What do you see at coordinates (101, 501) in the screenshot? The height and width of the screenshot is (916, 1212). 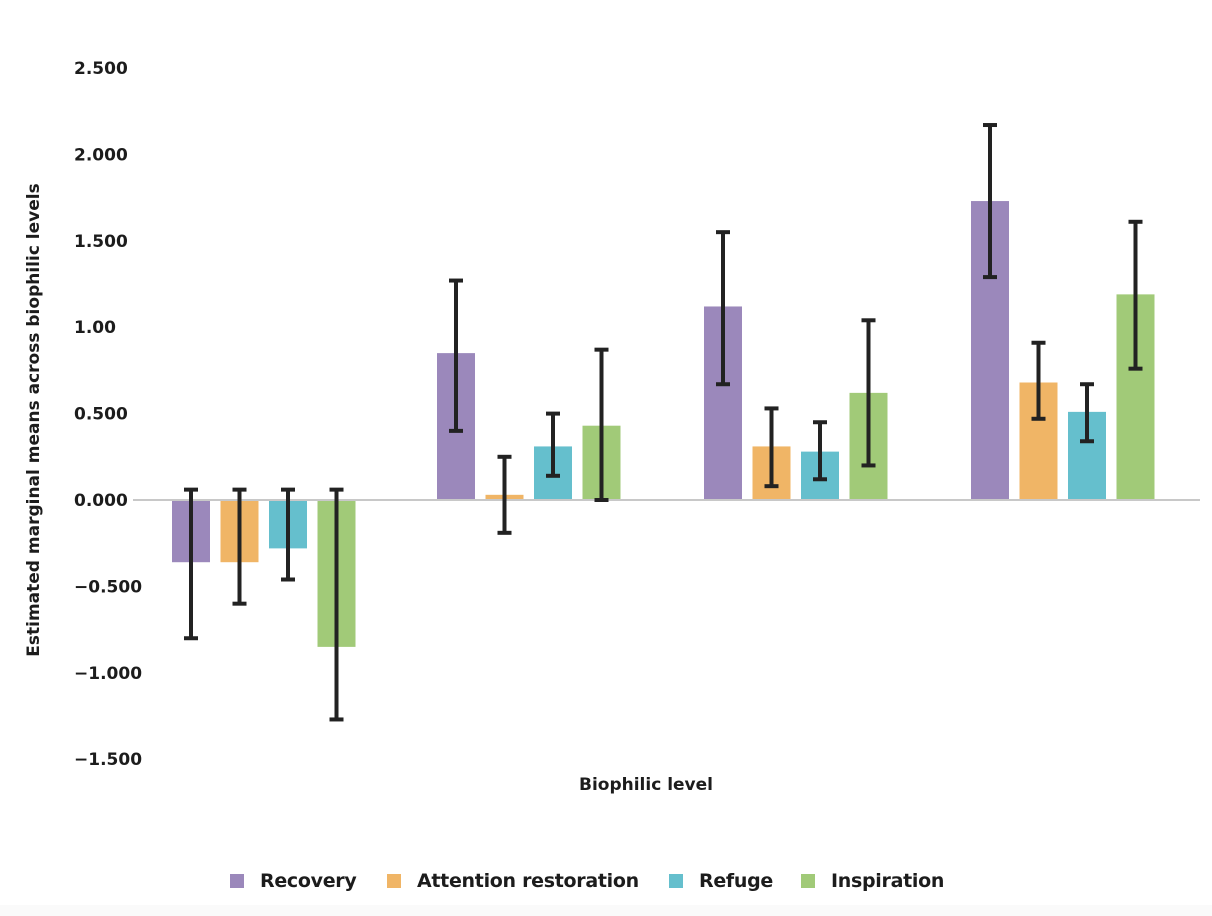 I see `y-tick-label: 0.000` at bounding box center [101, 501].